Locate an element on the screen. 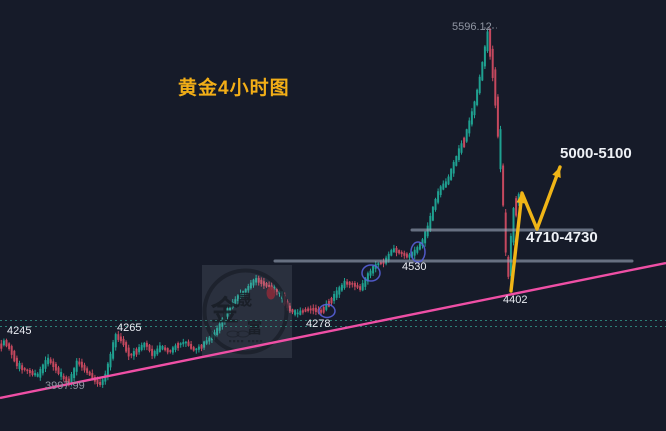 The image size is (666, 431). svg-text: 金 is located at coordinates (225, 310).